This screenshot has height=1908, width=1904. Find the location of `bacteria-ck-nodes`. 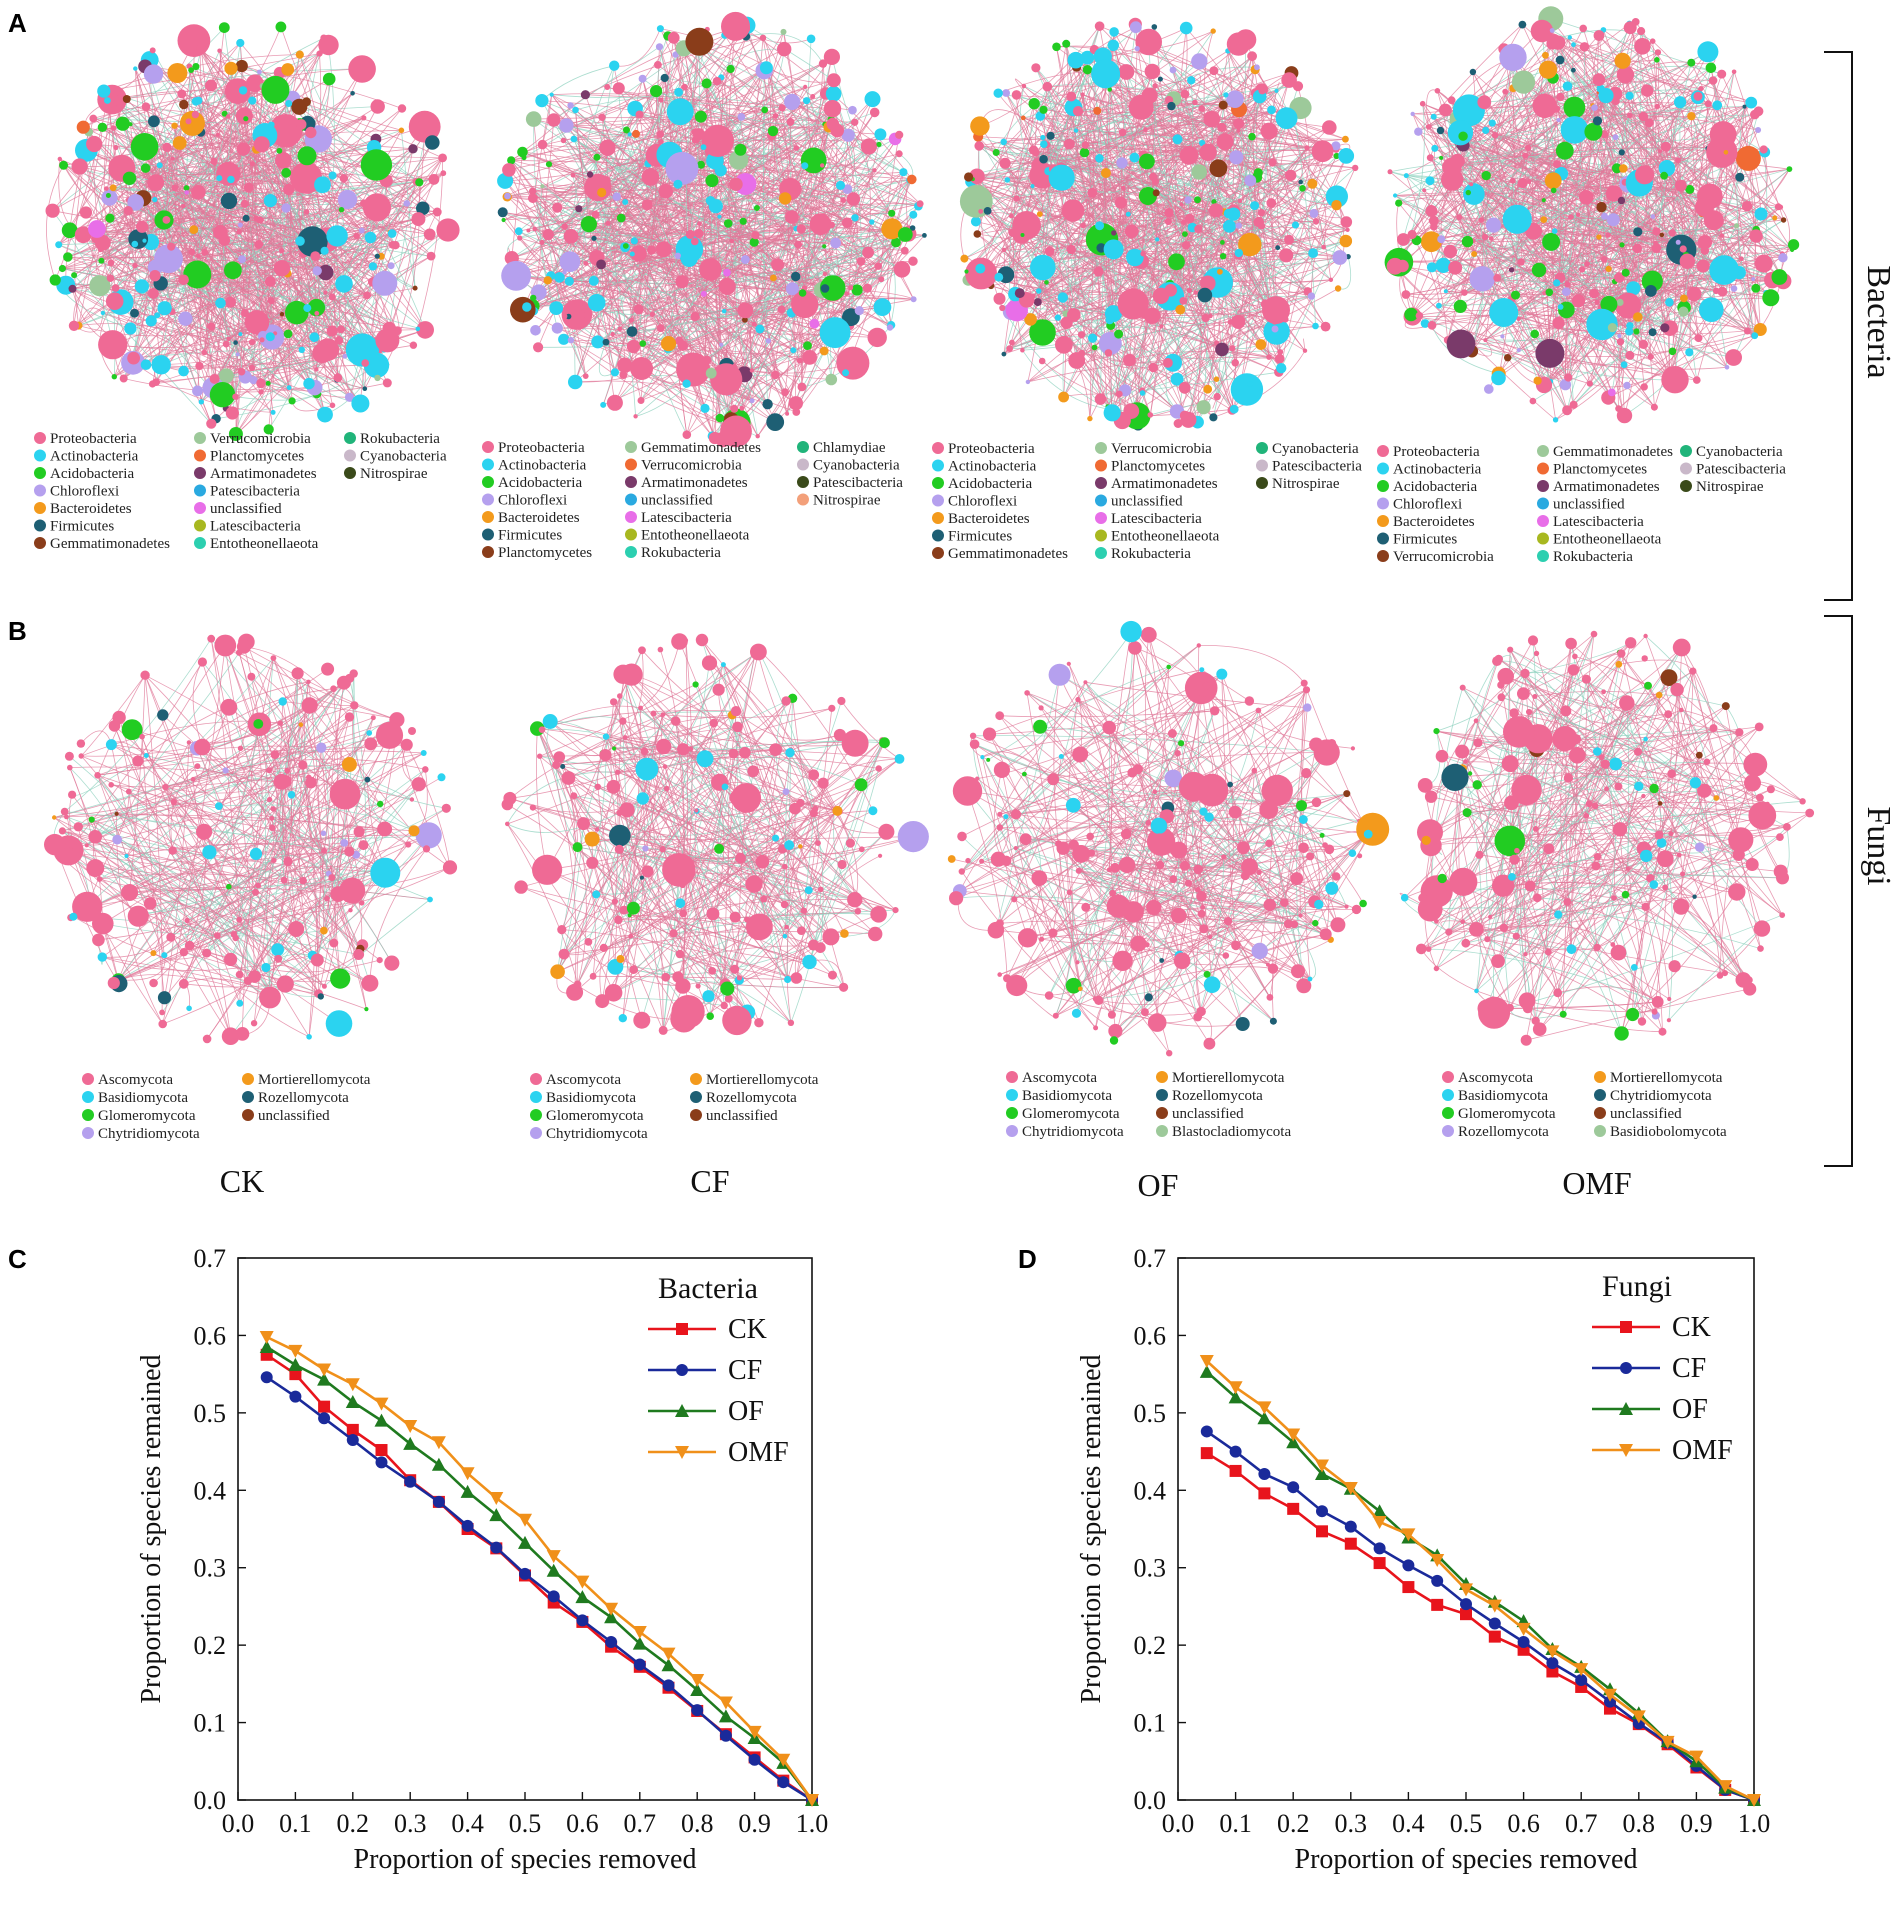

bacteria-ck-nodes is located at coordinates (252, 231).